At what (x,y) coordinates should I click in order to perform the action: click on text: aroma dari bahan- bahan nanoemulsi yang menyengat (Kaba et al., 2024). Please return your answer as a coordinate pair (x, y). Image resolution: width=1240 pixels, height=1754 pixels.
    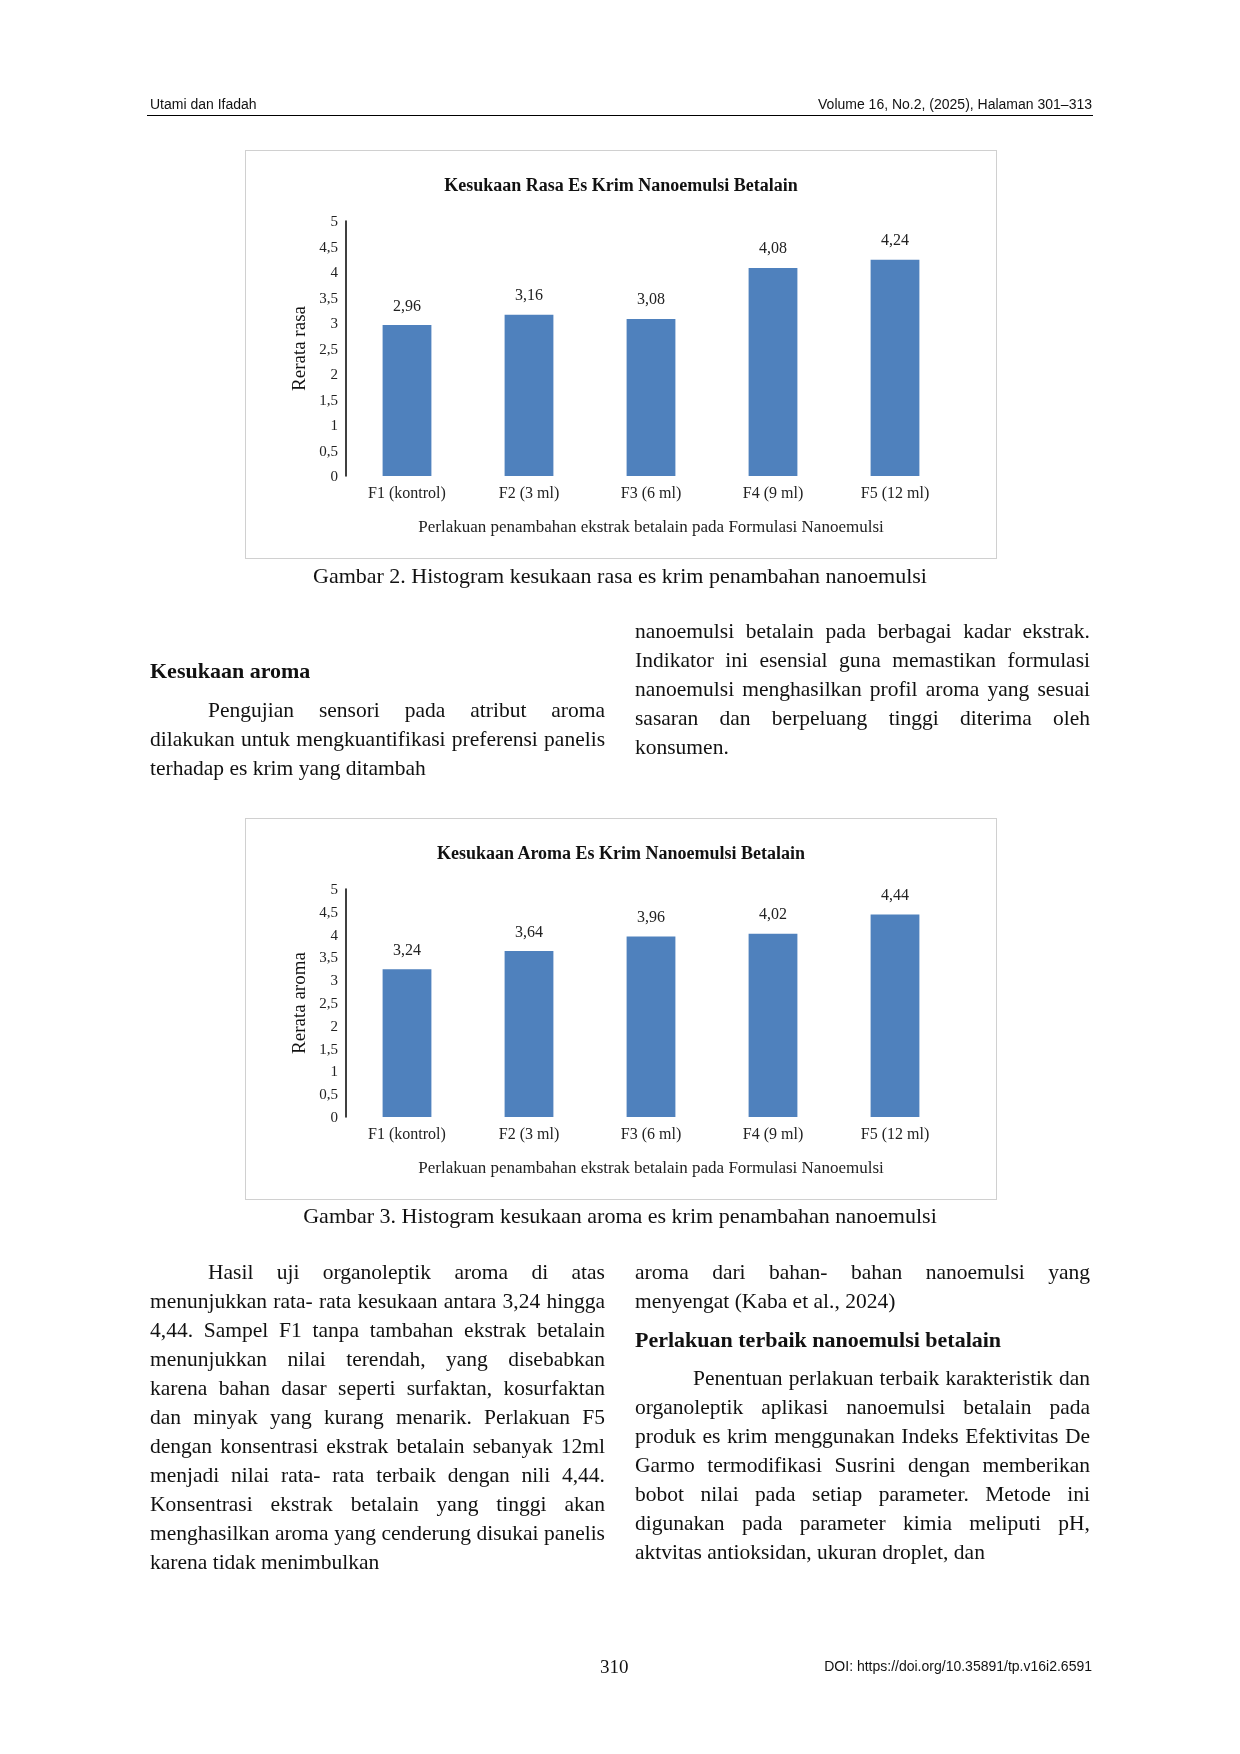
    Looking at the image, I should click on (862, 1287).